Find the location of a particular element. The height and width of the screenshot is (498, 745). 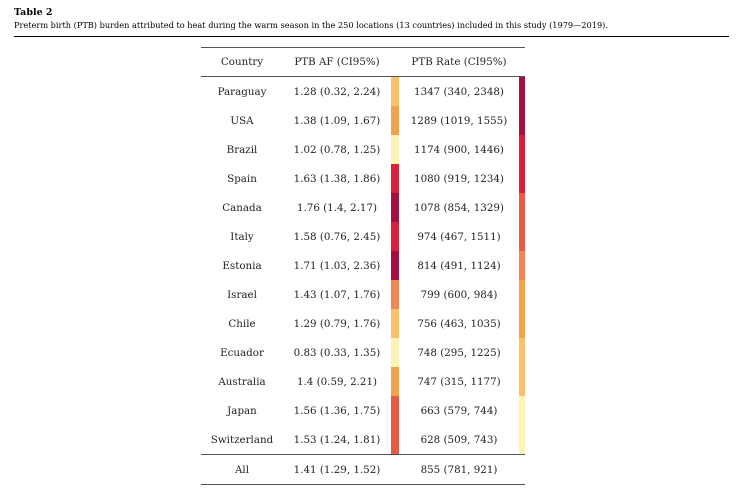

af-cell: 1.63 (1.38, 1.86) is located at coordinates (337, 178).